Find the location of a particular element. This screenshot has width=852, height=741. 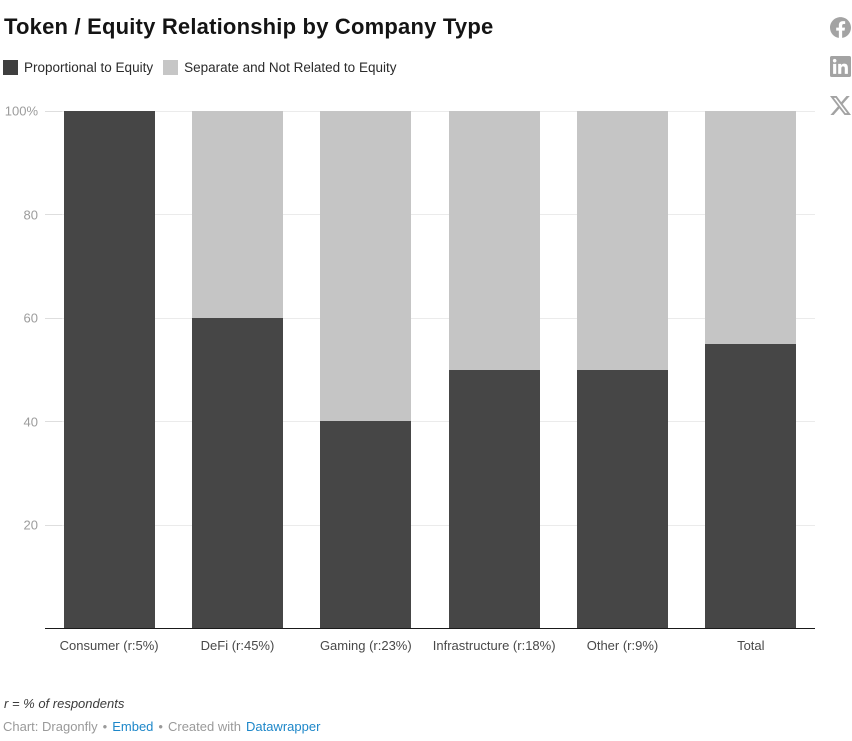

footnote: r = % of respondents is located at coordinates (64, 703).